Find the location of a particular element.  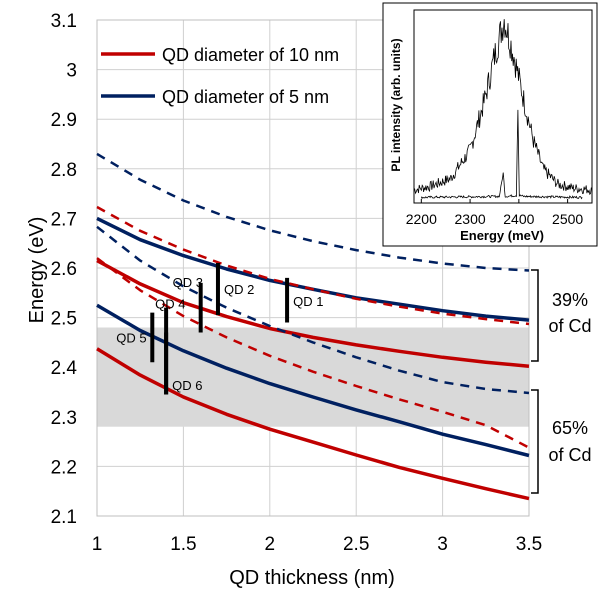

qd-label: QD 6 is located at coordinates (187, 385).